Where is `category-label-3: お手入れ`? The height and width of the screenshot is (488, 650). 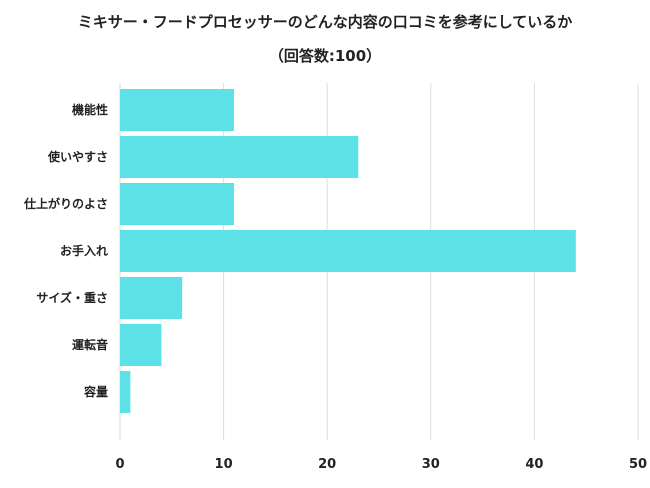
category-label-3: お手入れ is located at coordinates (84, 250).